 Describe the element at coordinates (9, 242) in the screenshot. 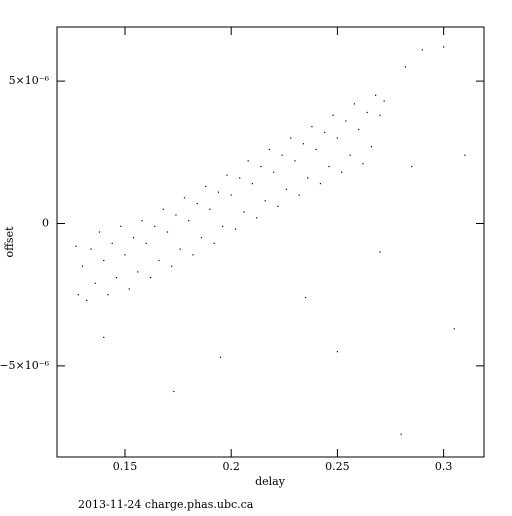

I see `y-axis-label: offset` at that location.